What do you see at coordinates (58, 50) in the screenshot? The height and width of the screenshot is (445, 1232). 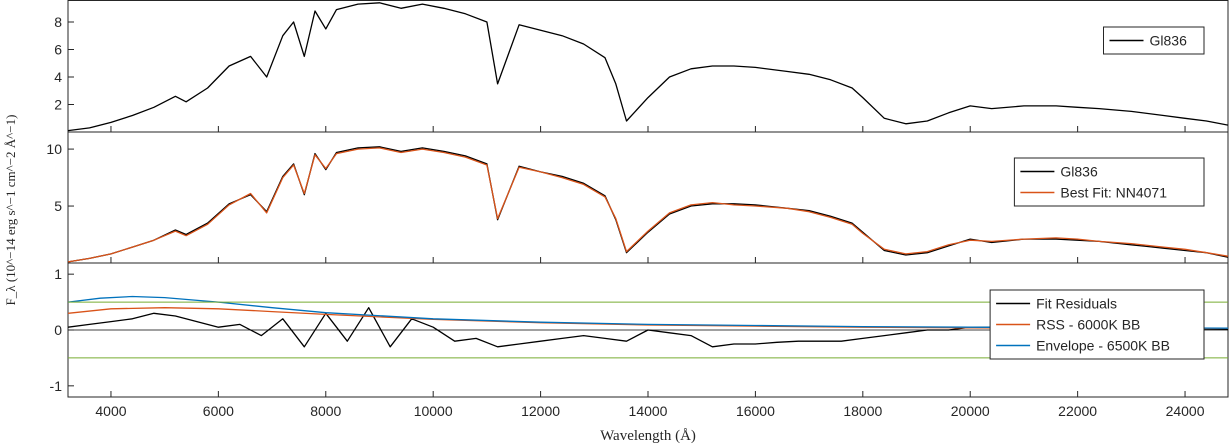 I see `top-y-tick-label: 6` at bounding box center [58, 50].